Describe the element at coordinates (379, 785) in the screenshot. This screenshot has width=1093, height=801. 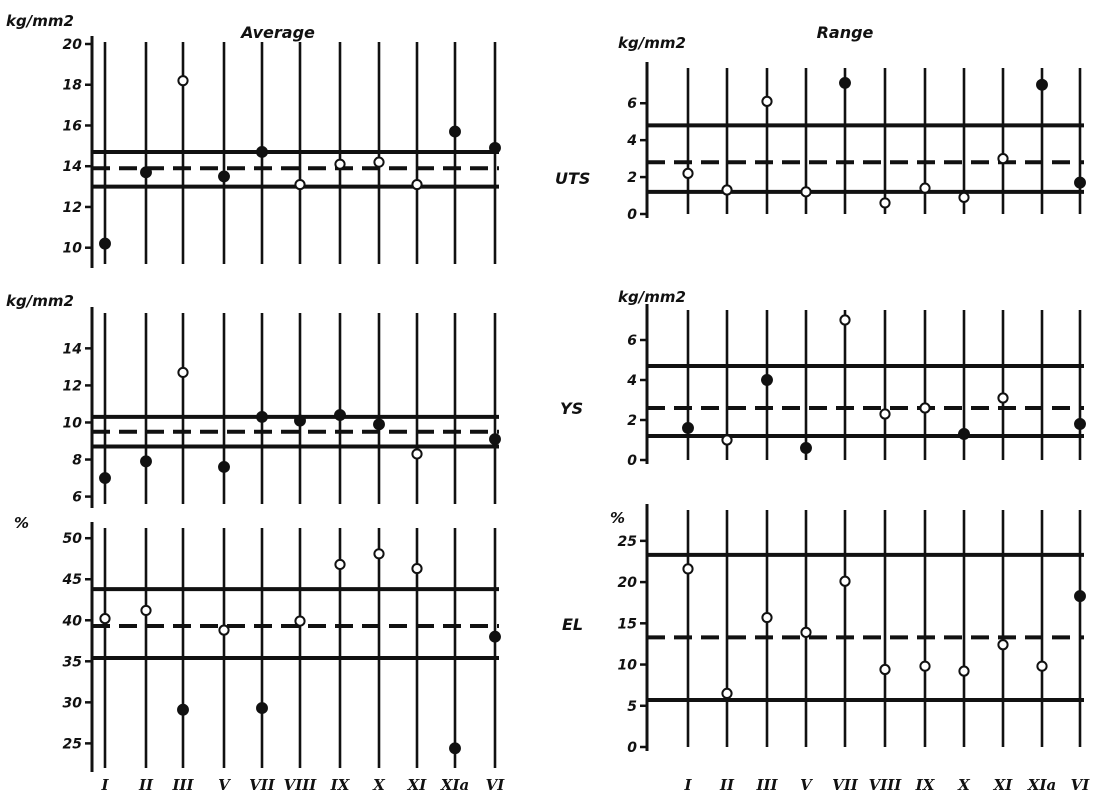
I see `category-label: X` at that location.